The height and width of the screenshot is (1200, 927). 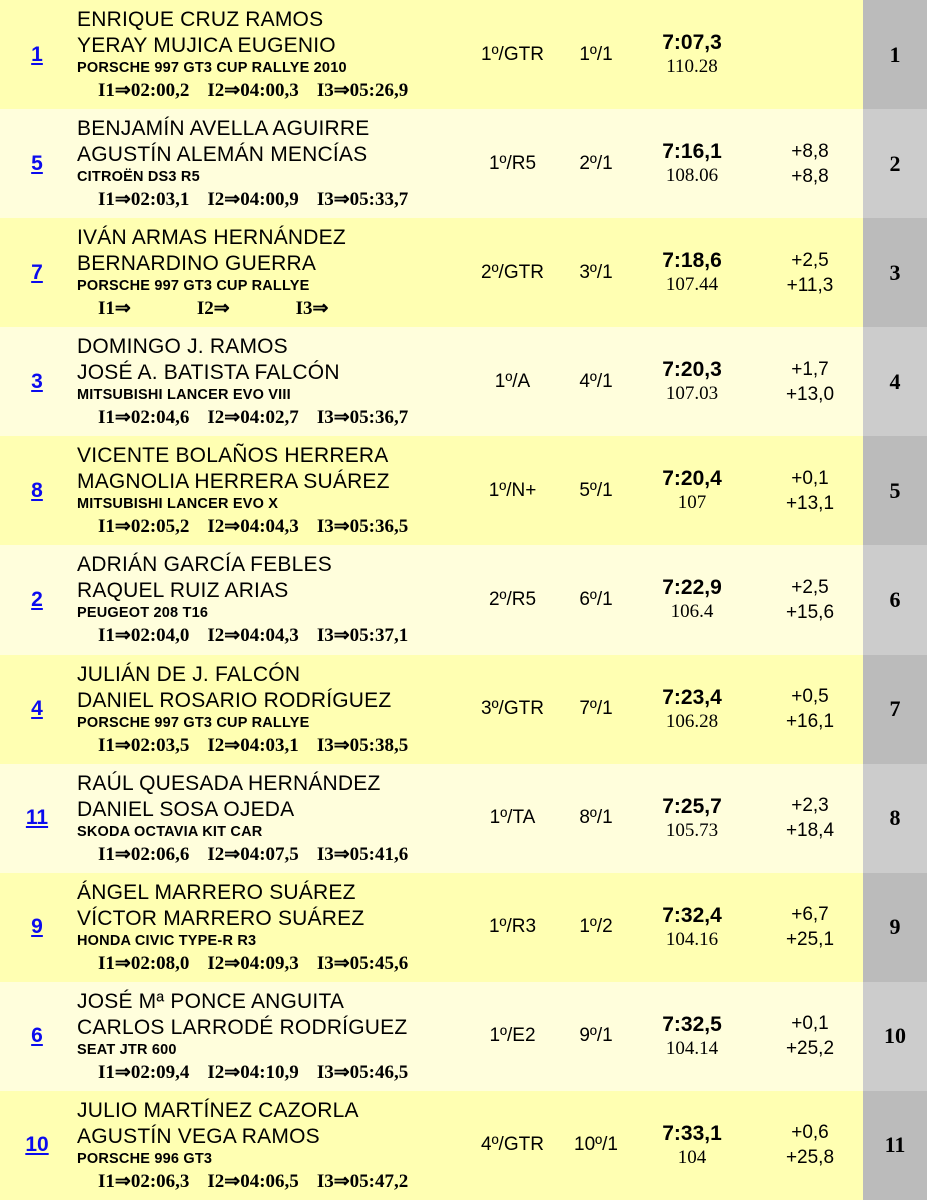 What do you see at coordinates (895, 382) in the screenshot?
I see `overall-position: 4` at bounding box center [895, 382].